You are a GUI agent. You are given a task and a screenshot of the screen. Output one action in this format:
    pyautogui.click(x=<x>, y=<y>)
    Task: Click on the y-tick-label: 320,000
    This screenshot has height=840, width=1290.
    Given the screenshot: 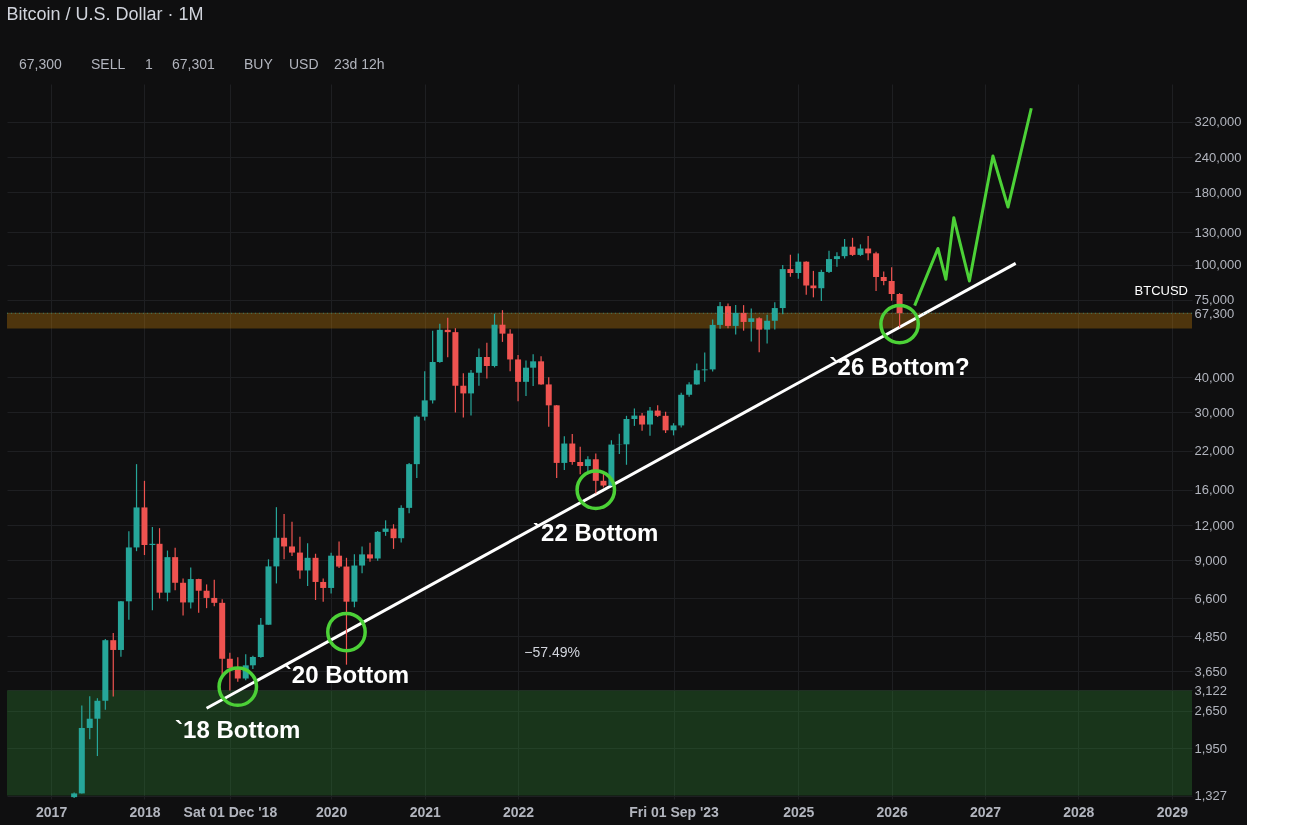 What is the action you would take?
    pyautogui.click(x=1218, y=122)
    